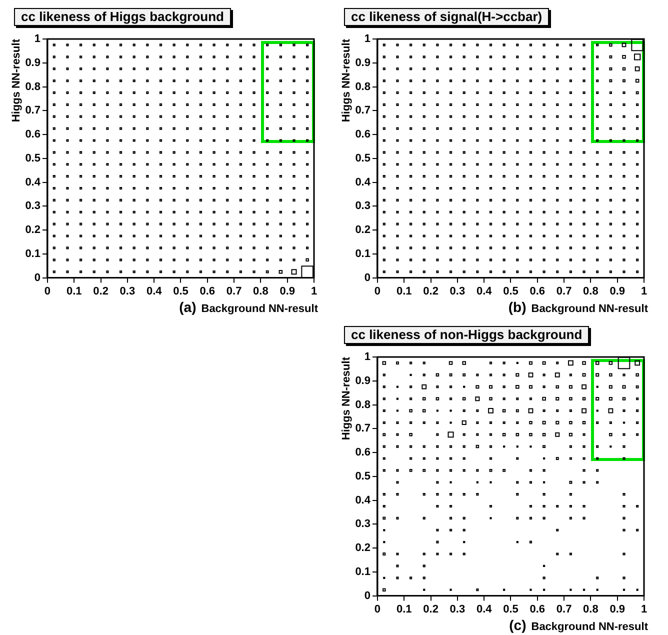 The width and height of the screenshot is (668, 635). I want to click on text: (a), so click(187, 307).